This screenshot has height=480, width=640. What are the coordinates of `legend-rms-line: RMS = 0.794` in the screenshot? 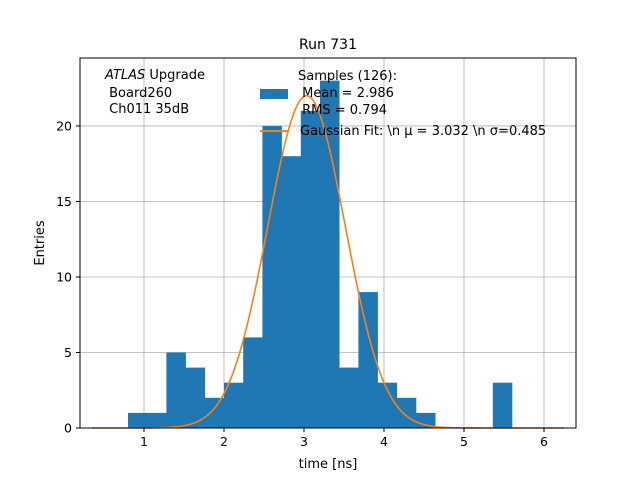 It's located at (342, 110).